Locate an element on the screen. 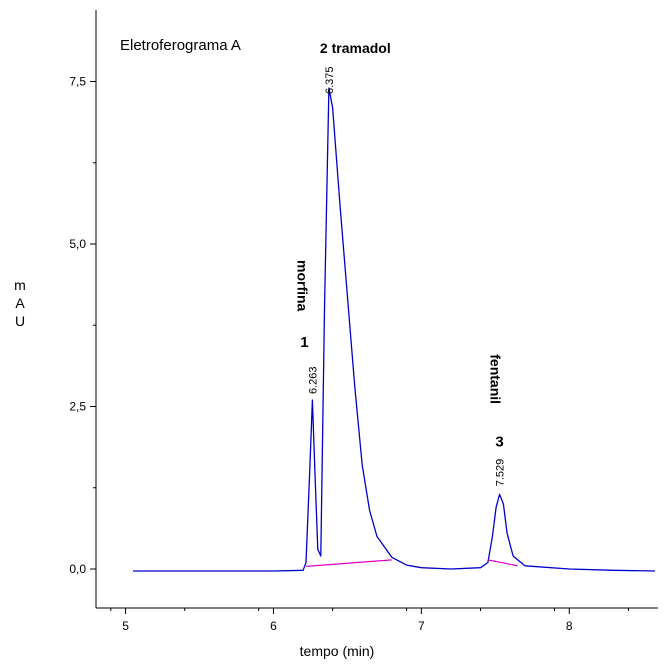  peak-number: 3 is located at coordinates (499, 441).